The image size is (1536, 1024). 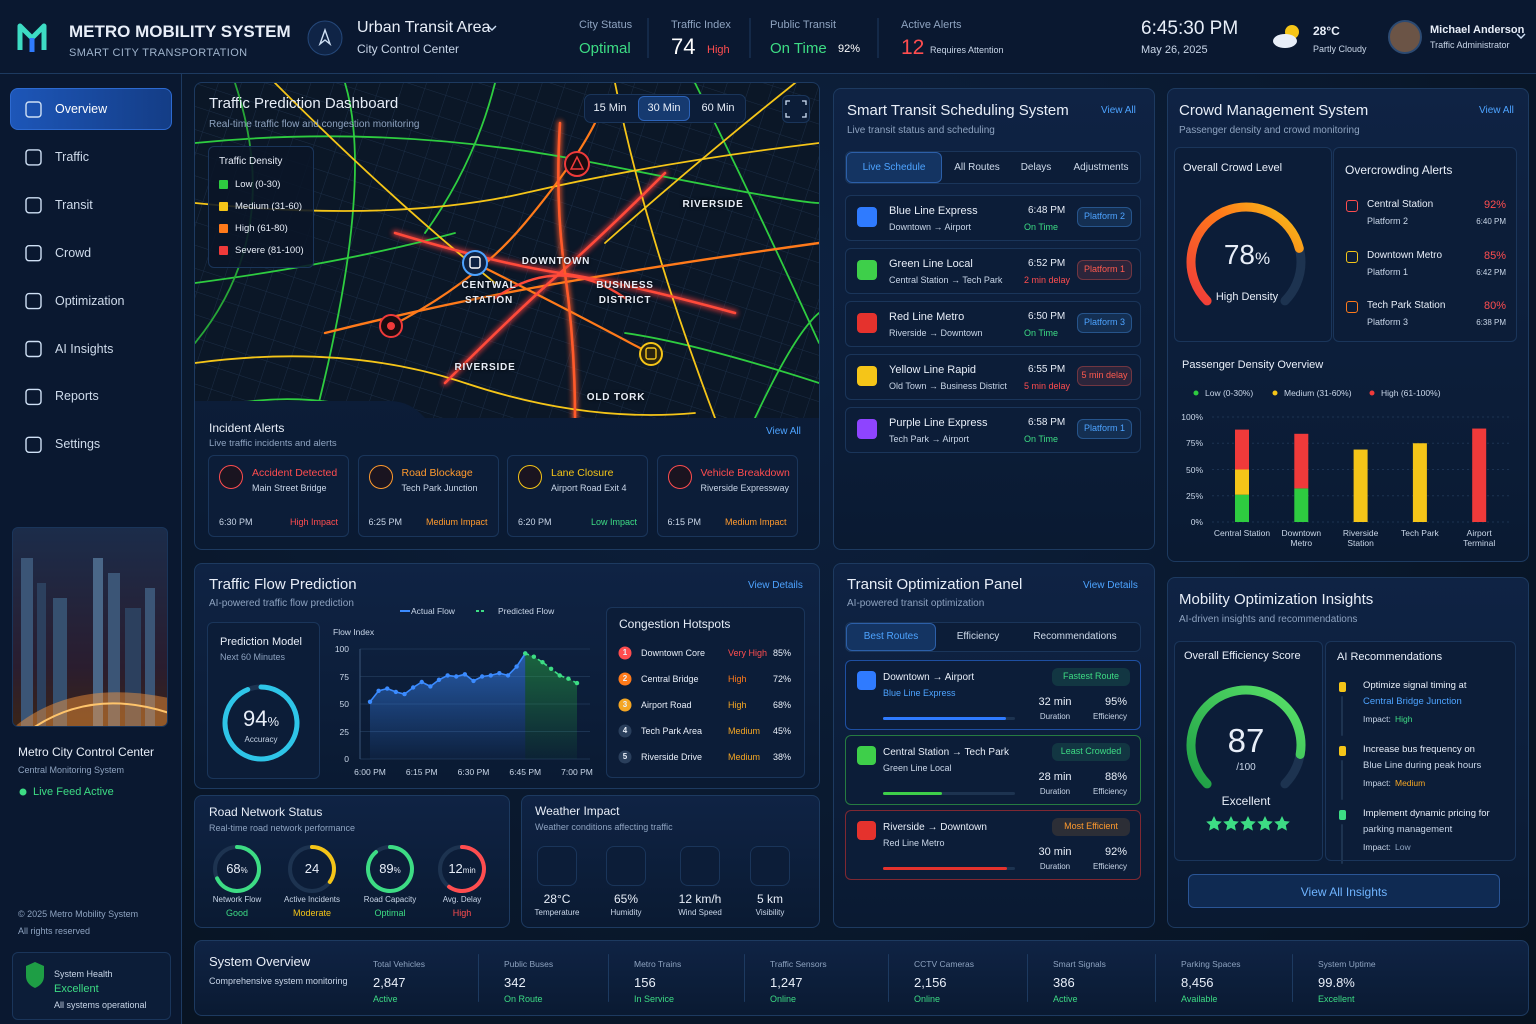 What do you see at coordinates (492, 28) in the screenshot?
I see `dropdown-arrow` at bounding box center [492, 28].